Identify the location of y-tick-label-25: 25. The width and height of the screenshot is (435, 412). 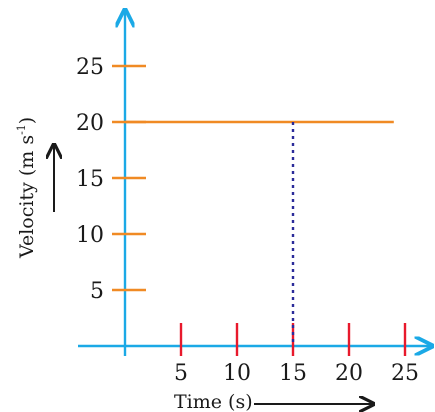
(90, 67).